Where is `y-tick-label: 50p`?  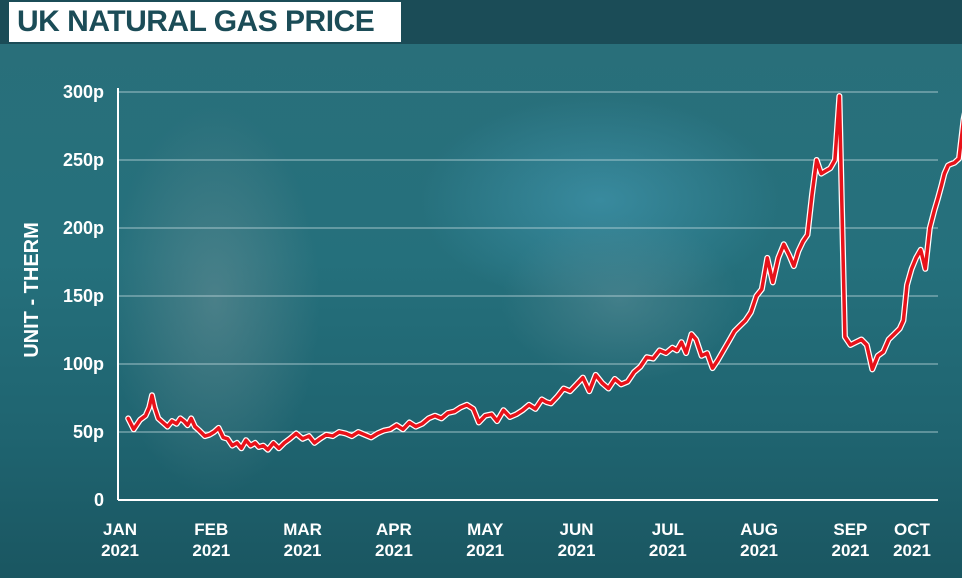
y-tick-label: 50p is located at coordinates (88, 432).